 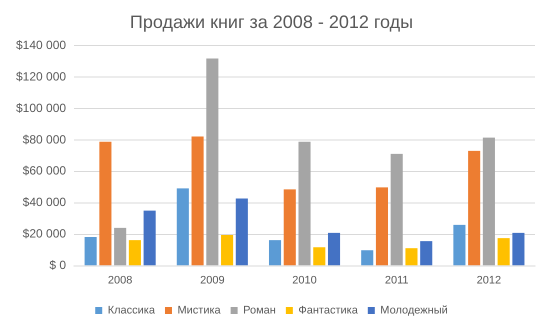 What do you see at coordinates (41, 76) in the screenshot?
I see `y-tick-label: $120 000` at bounding box center [41, 76].